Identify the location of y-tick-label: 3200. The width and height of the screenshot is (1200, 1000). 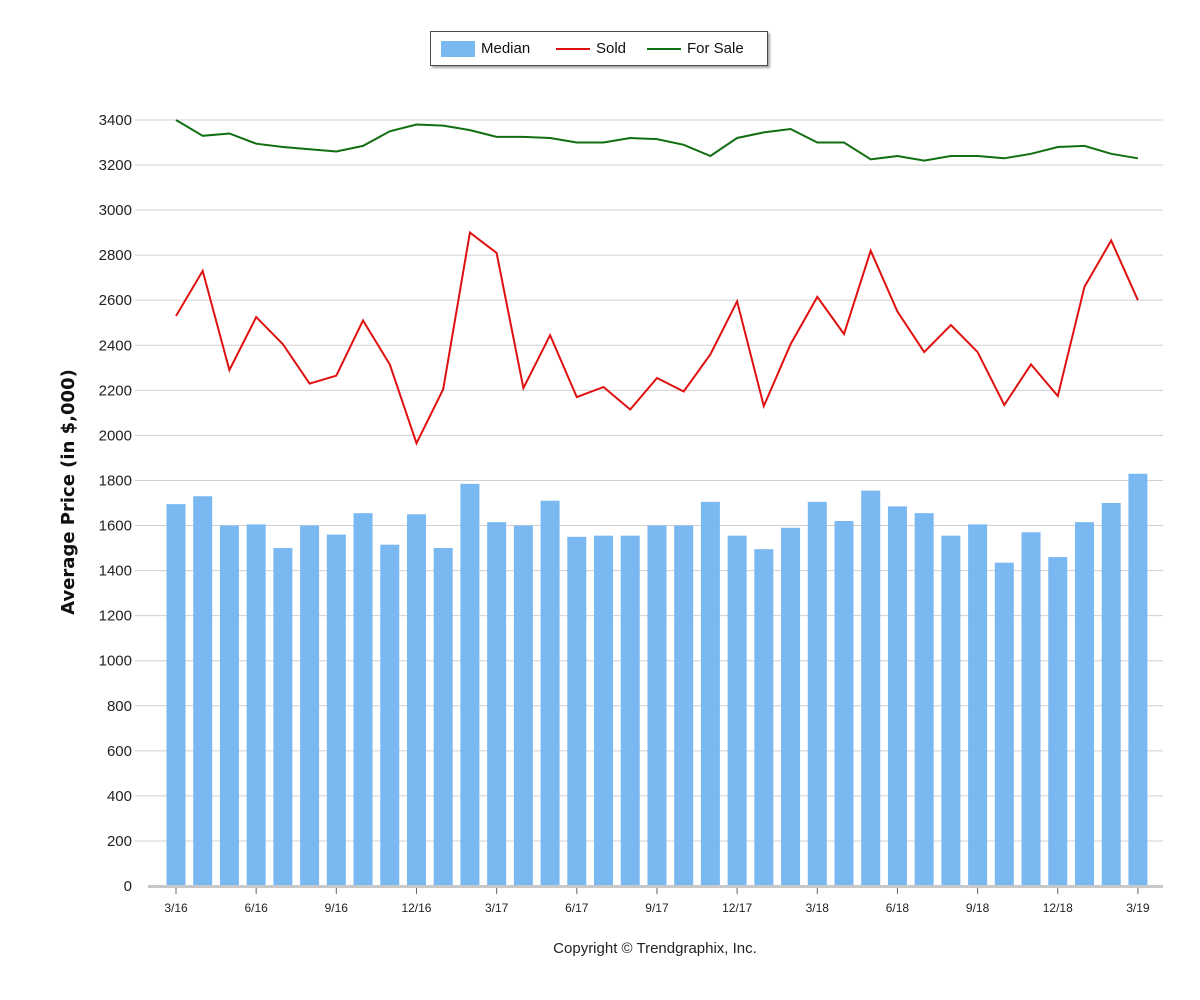
(115, 165).